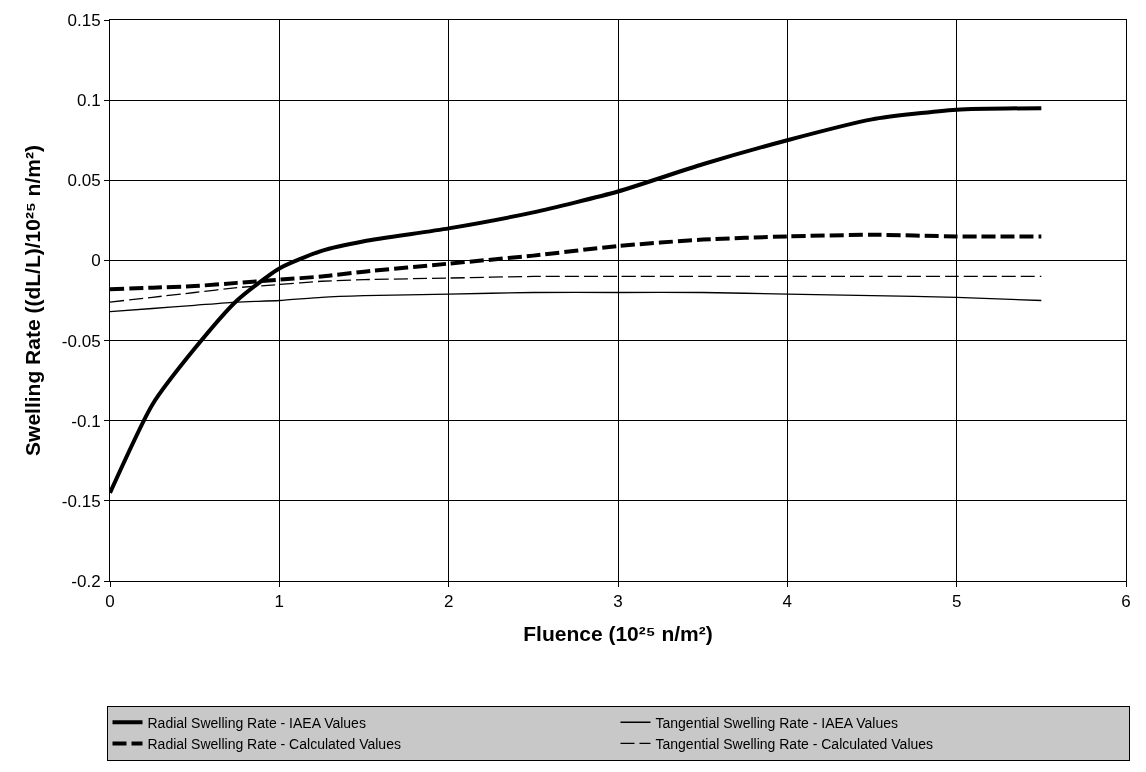 This screenshot has width=1146, height=772. Describe the element at coordinates (777, 722) in the screenshot. I see `legend-label: Tangential Swelling Rate - IAEA Values` at that location.